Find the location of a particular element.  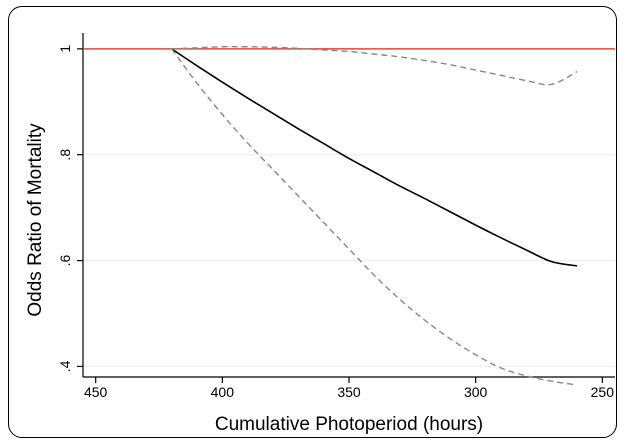

series-line-upper-ci is located at coordinates (374, 65).